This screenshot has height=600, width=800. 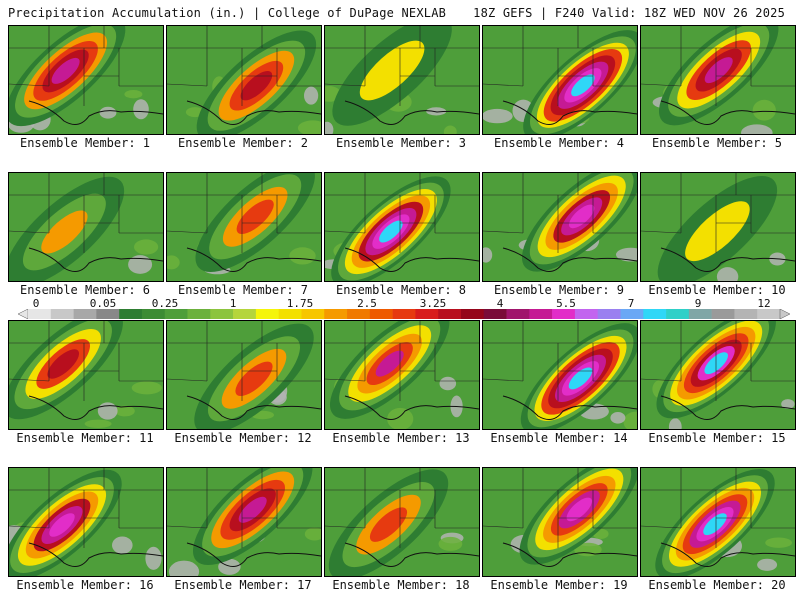 I want to click on member-label: Ensemble Member: 12, so click(x=243, y=438).